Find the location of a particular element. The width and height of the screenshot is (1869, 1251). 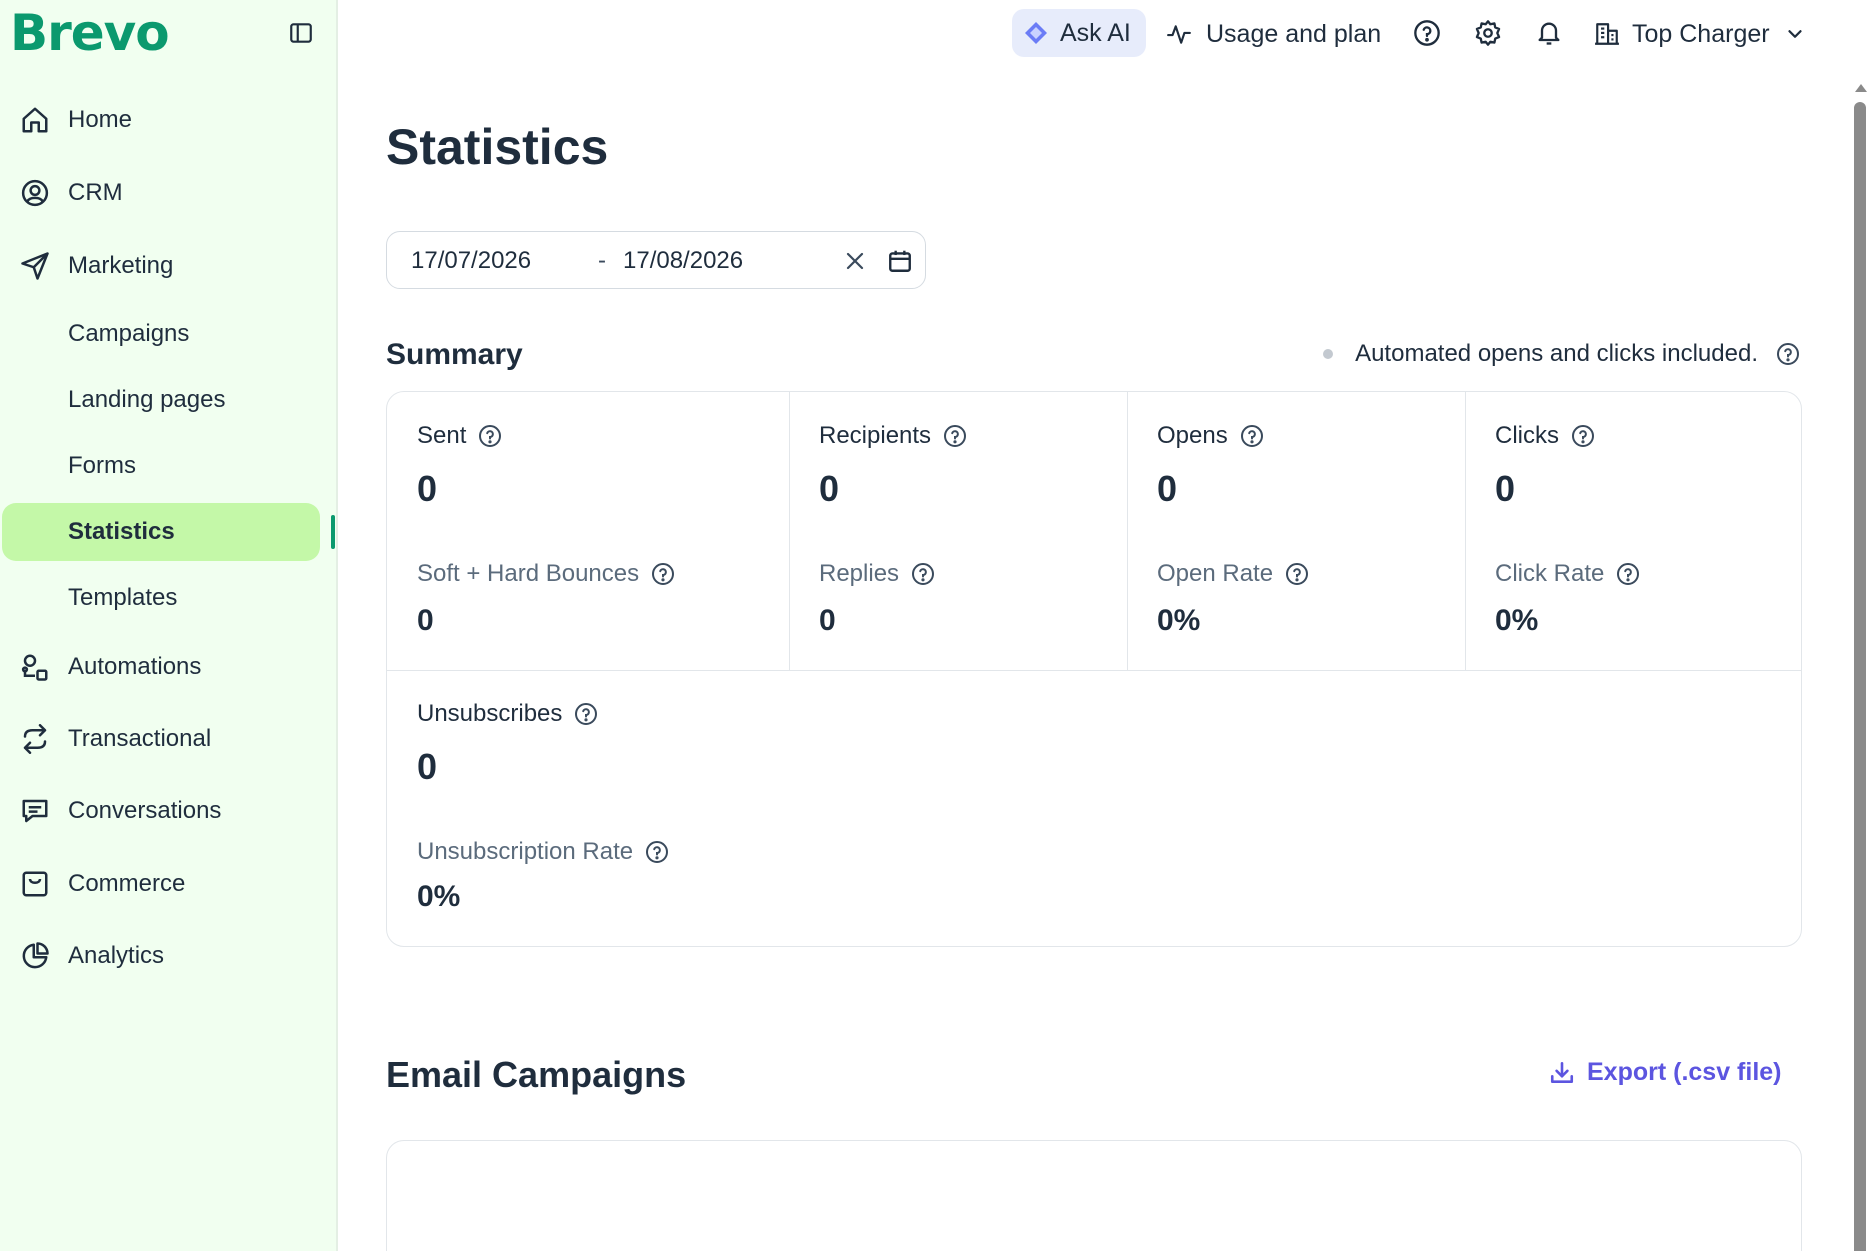

chevron-down-icon is located at coordinates (1794, 34).